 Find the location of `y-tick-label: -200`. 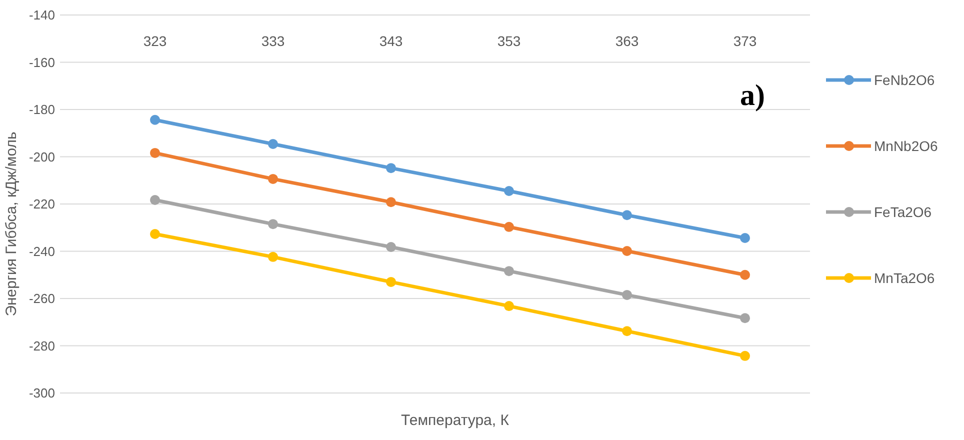

y-tick-label: -200 is located at coordinates (41, 156).